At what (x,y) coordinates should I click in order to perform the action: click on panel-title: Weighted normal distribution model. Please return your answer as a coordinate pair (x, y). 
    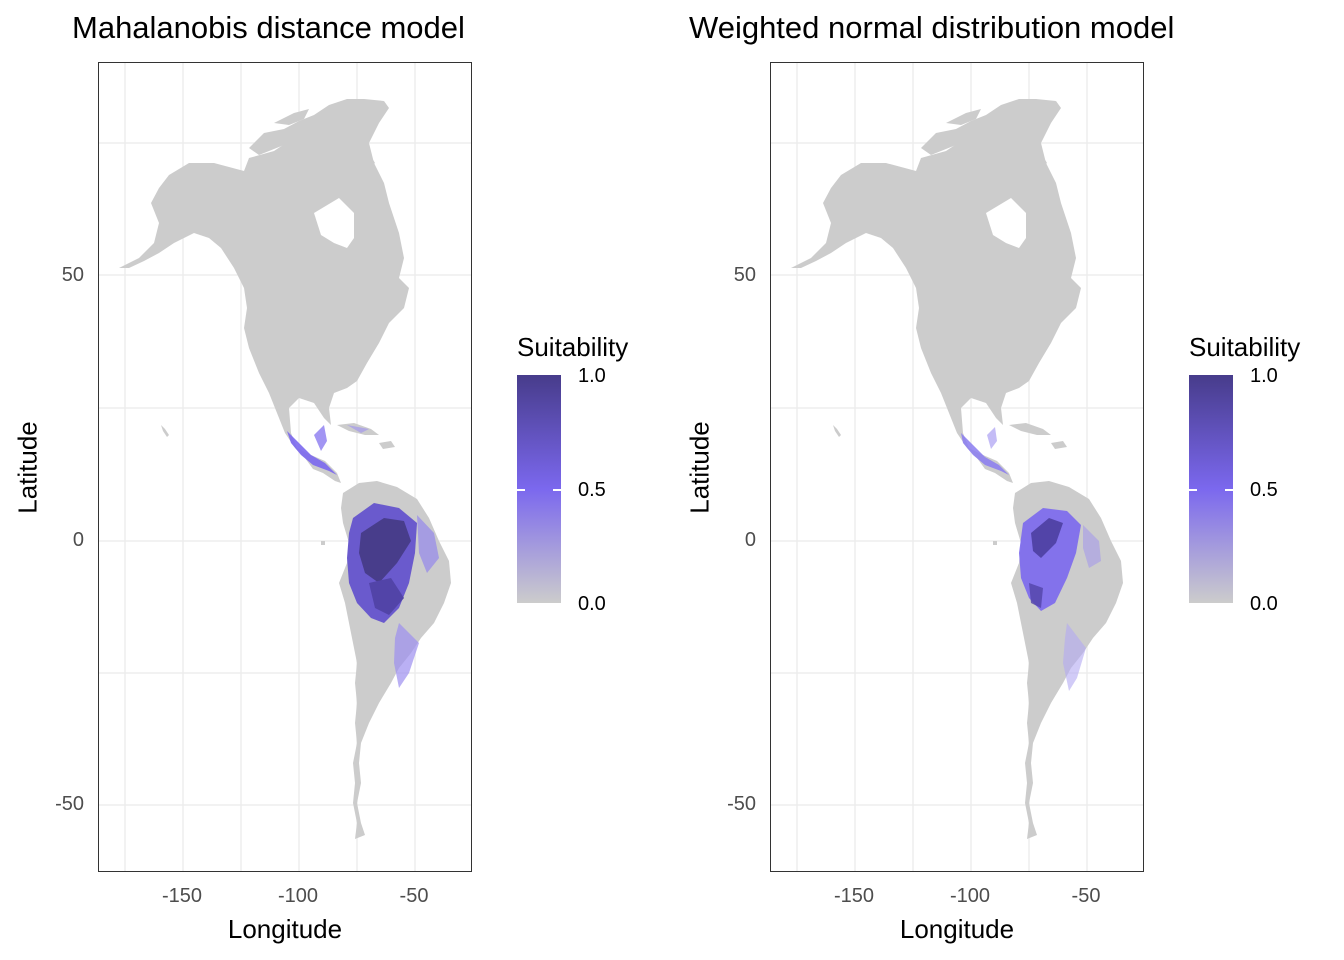
    Looking at the image, I should click on (932, 27).